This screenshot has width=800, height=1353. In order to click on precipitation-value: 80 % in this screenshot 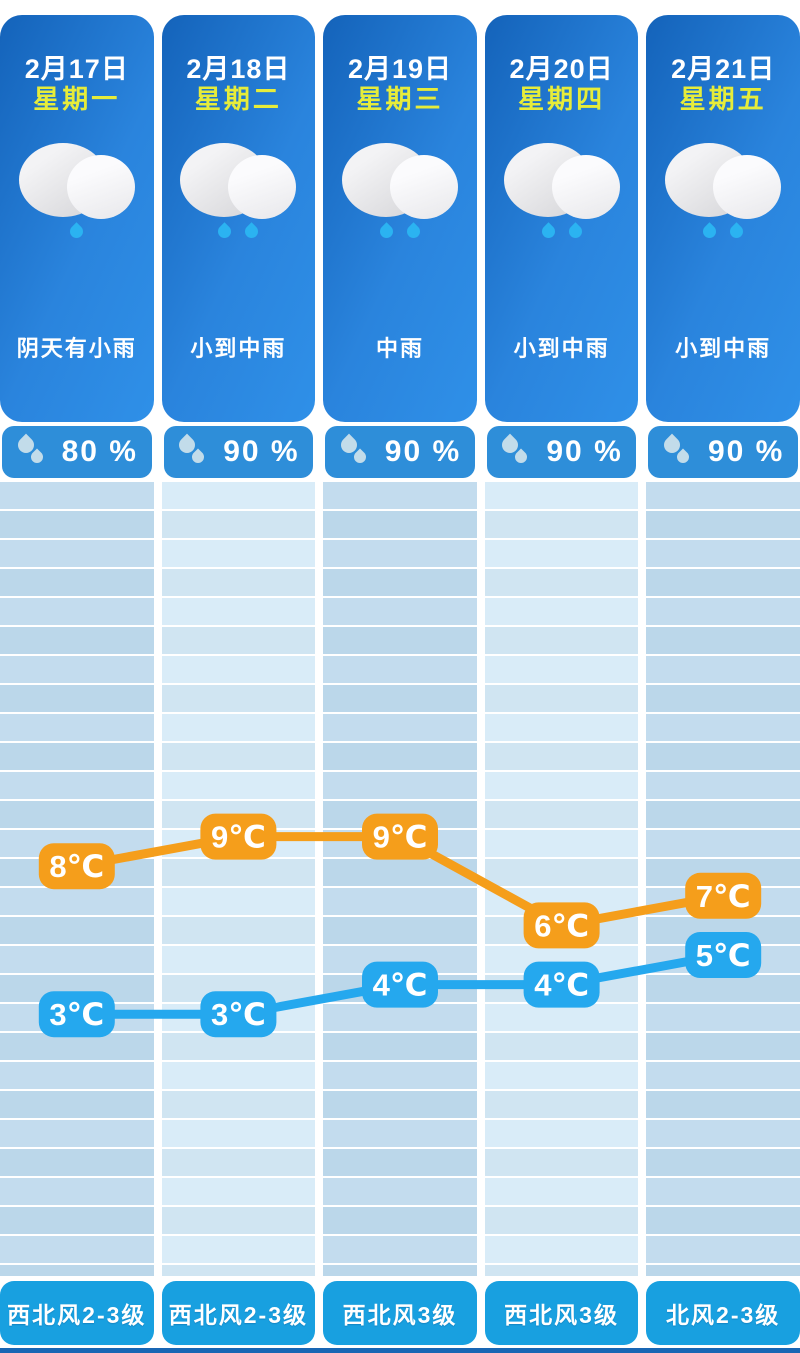, I will do `click(99, 451)`.